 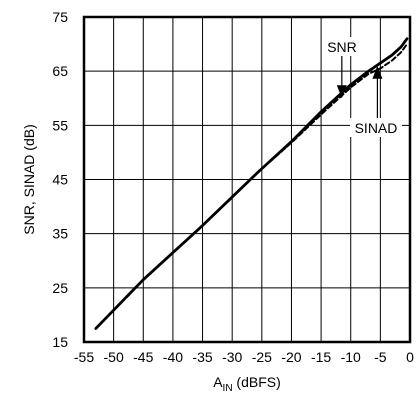 What do you see at coordinates (60, 17) in the screenshot?
I see `y-tick-label: 75` at bounding box center [60, 17].